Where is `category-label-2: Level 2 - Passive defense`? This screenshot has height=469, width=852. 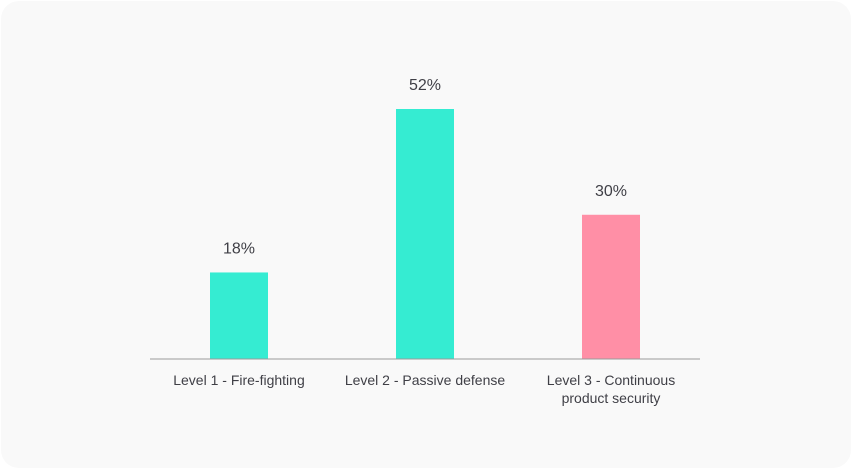
category-label-2: Level 2 - Passive defense is located at coordinates (425, 380).